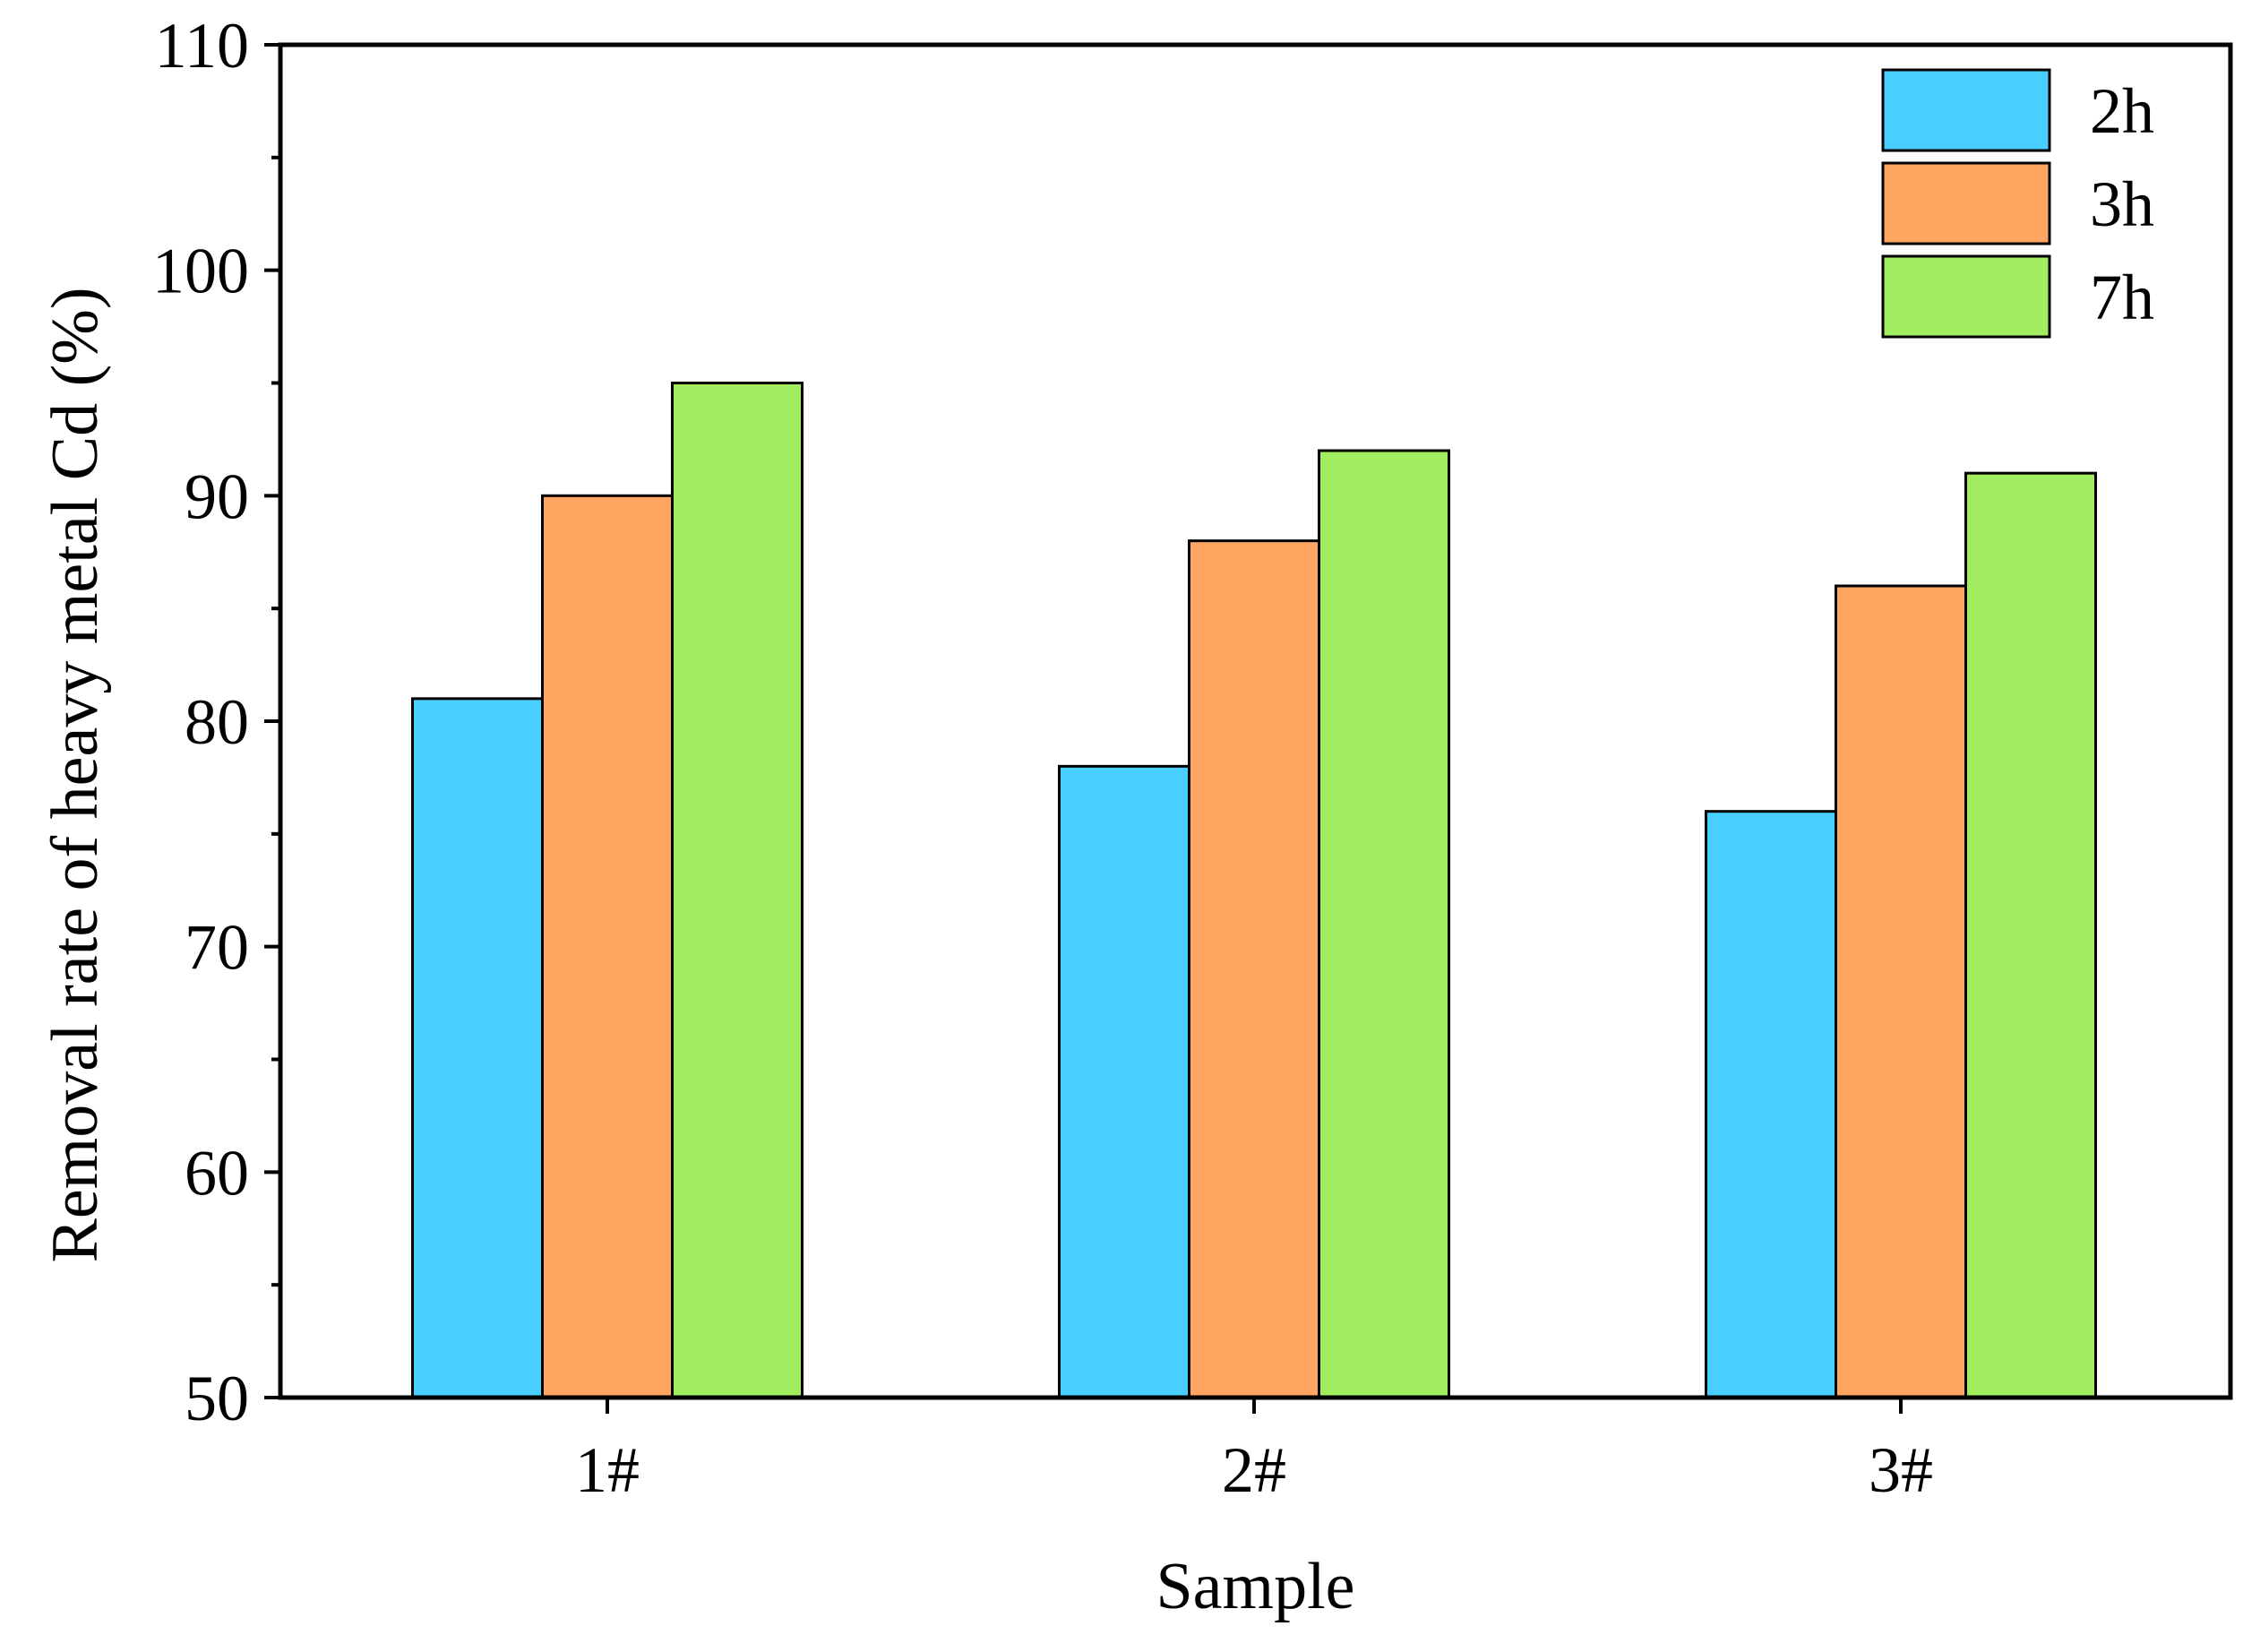 This screenshot has width=2243, height=1652. Describe the element at coordinates (217, 496) in the screenshot. I see `y-tick-label: 90` at that location.